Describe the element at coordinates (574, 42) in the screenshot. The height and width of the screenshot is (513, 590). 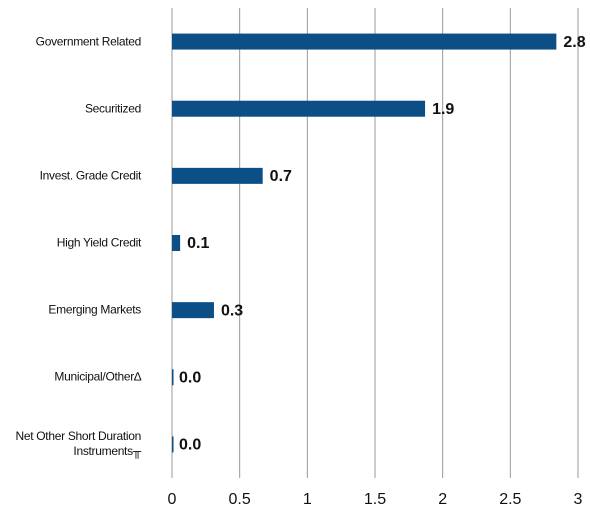
I see `data-label: 2.8` at that location.